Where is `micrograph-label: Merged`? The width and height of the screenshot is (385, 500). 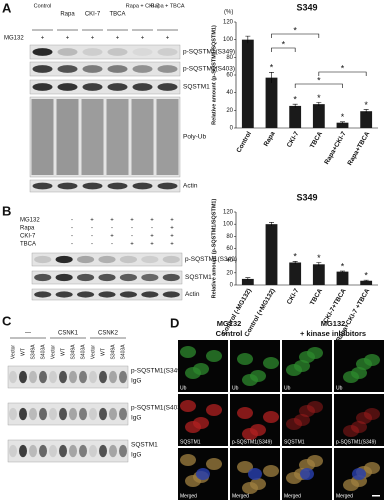 micrograph-label: Merged is located at coordinates (292, 496).